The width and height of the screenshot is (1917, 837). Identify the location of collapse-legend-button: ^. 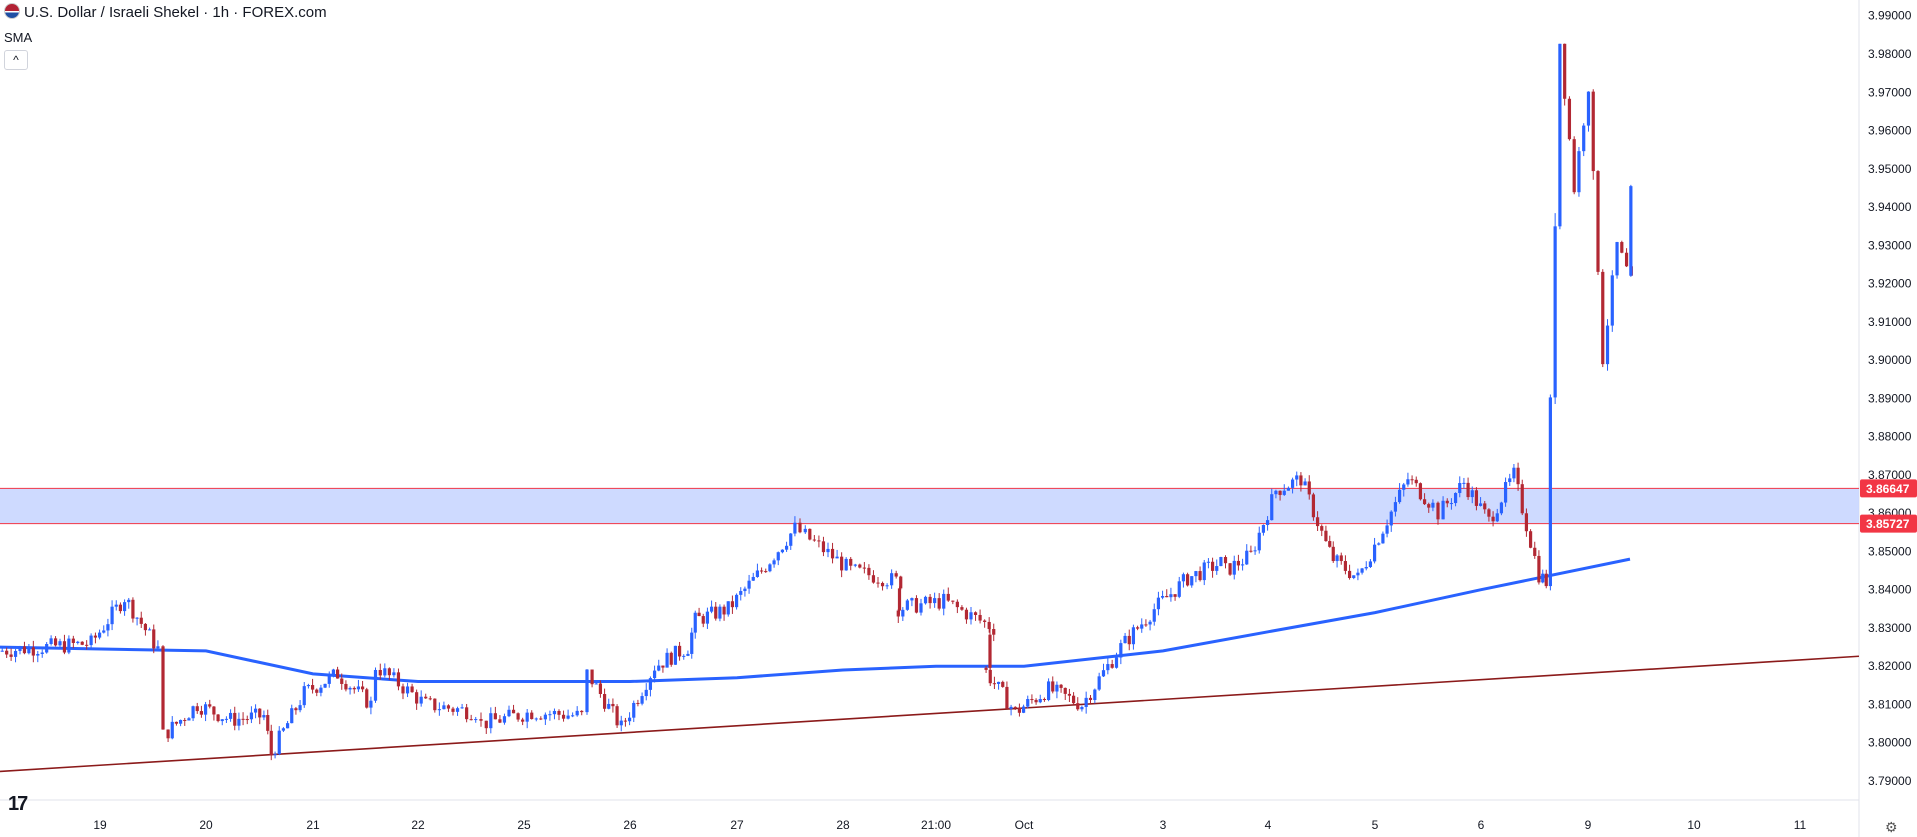
(16, 60).